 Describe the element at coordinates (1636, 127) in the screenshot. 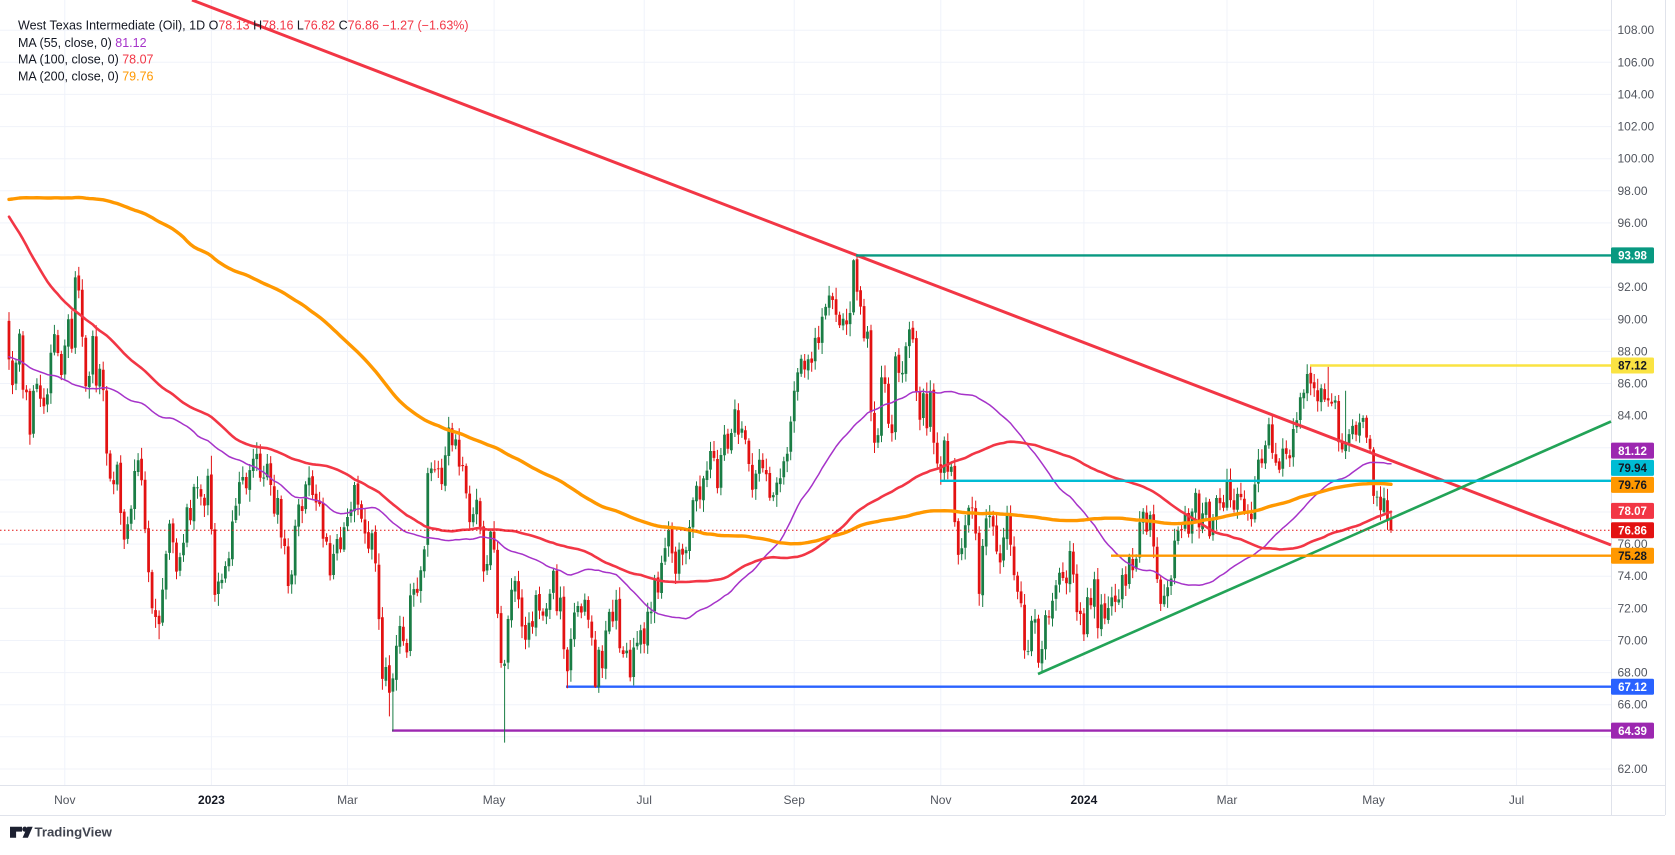

I see `svg-text: 102.00` at that location.